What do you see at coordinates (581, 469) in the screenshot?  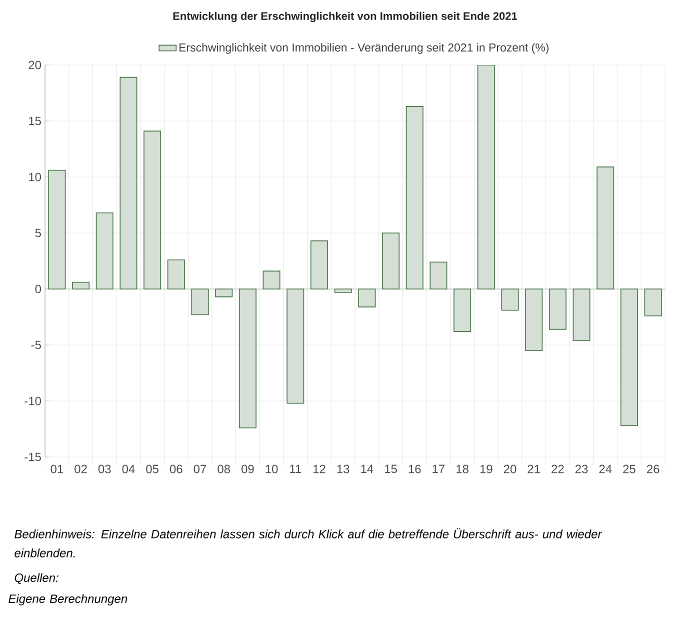 I see `x-tick-label: 23` at bounding box center [581, 469].